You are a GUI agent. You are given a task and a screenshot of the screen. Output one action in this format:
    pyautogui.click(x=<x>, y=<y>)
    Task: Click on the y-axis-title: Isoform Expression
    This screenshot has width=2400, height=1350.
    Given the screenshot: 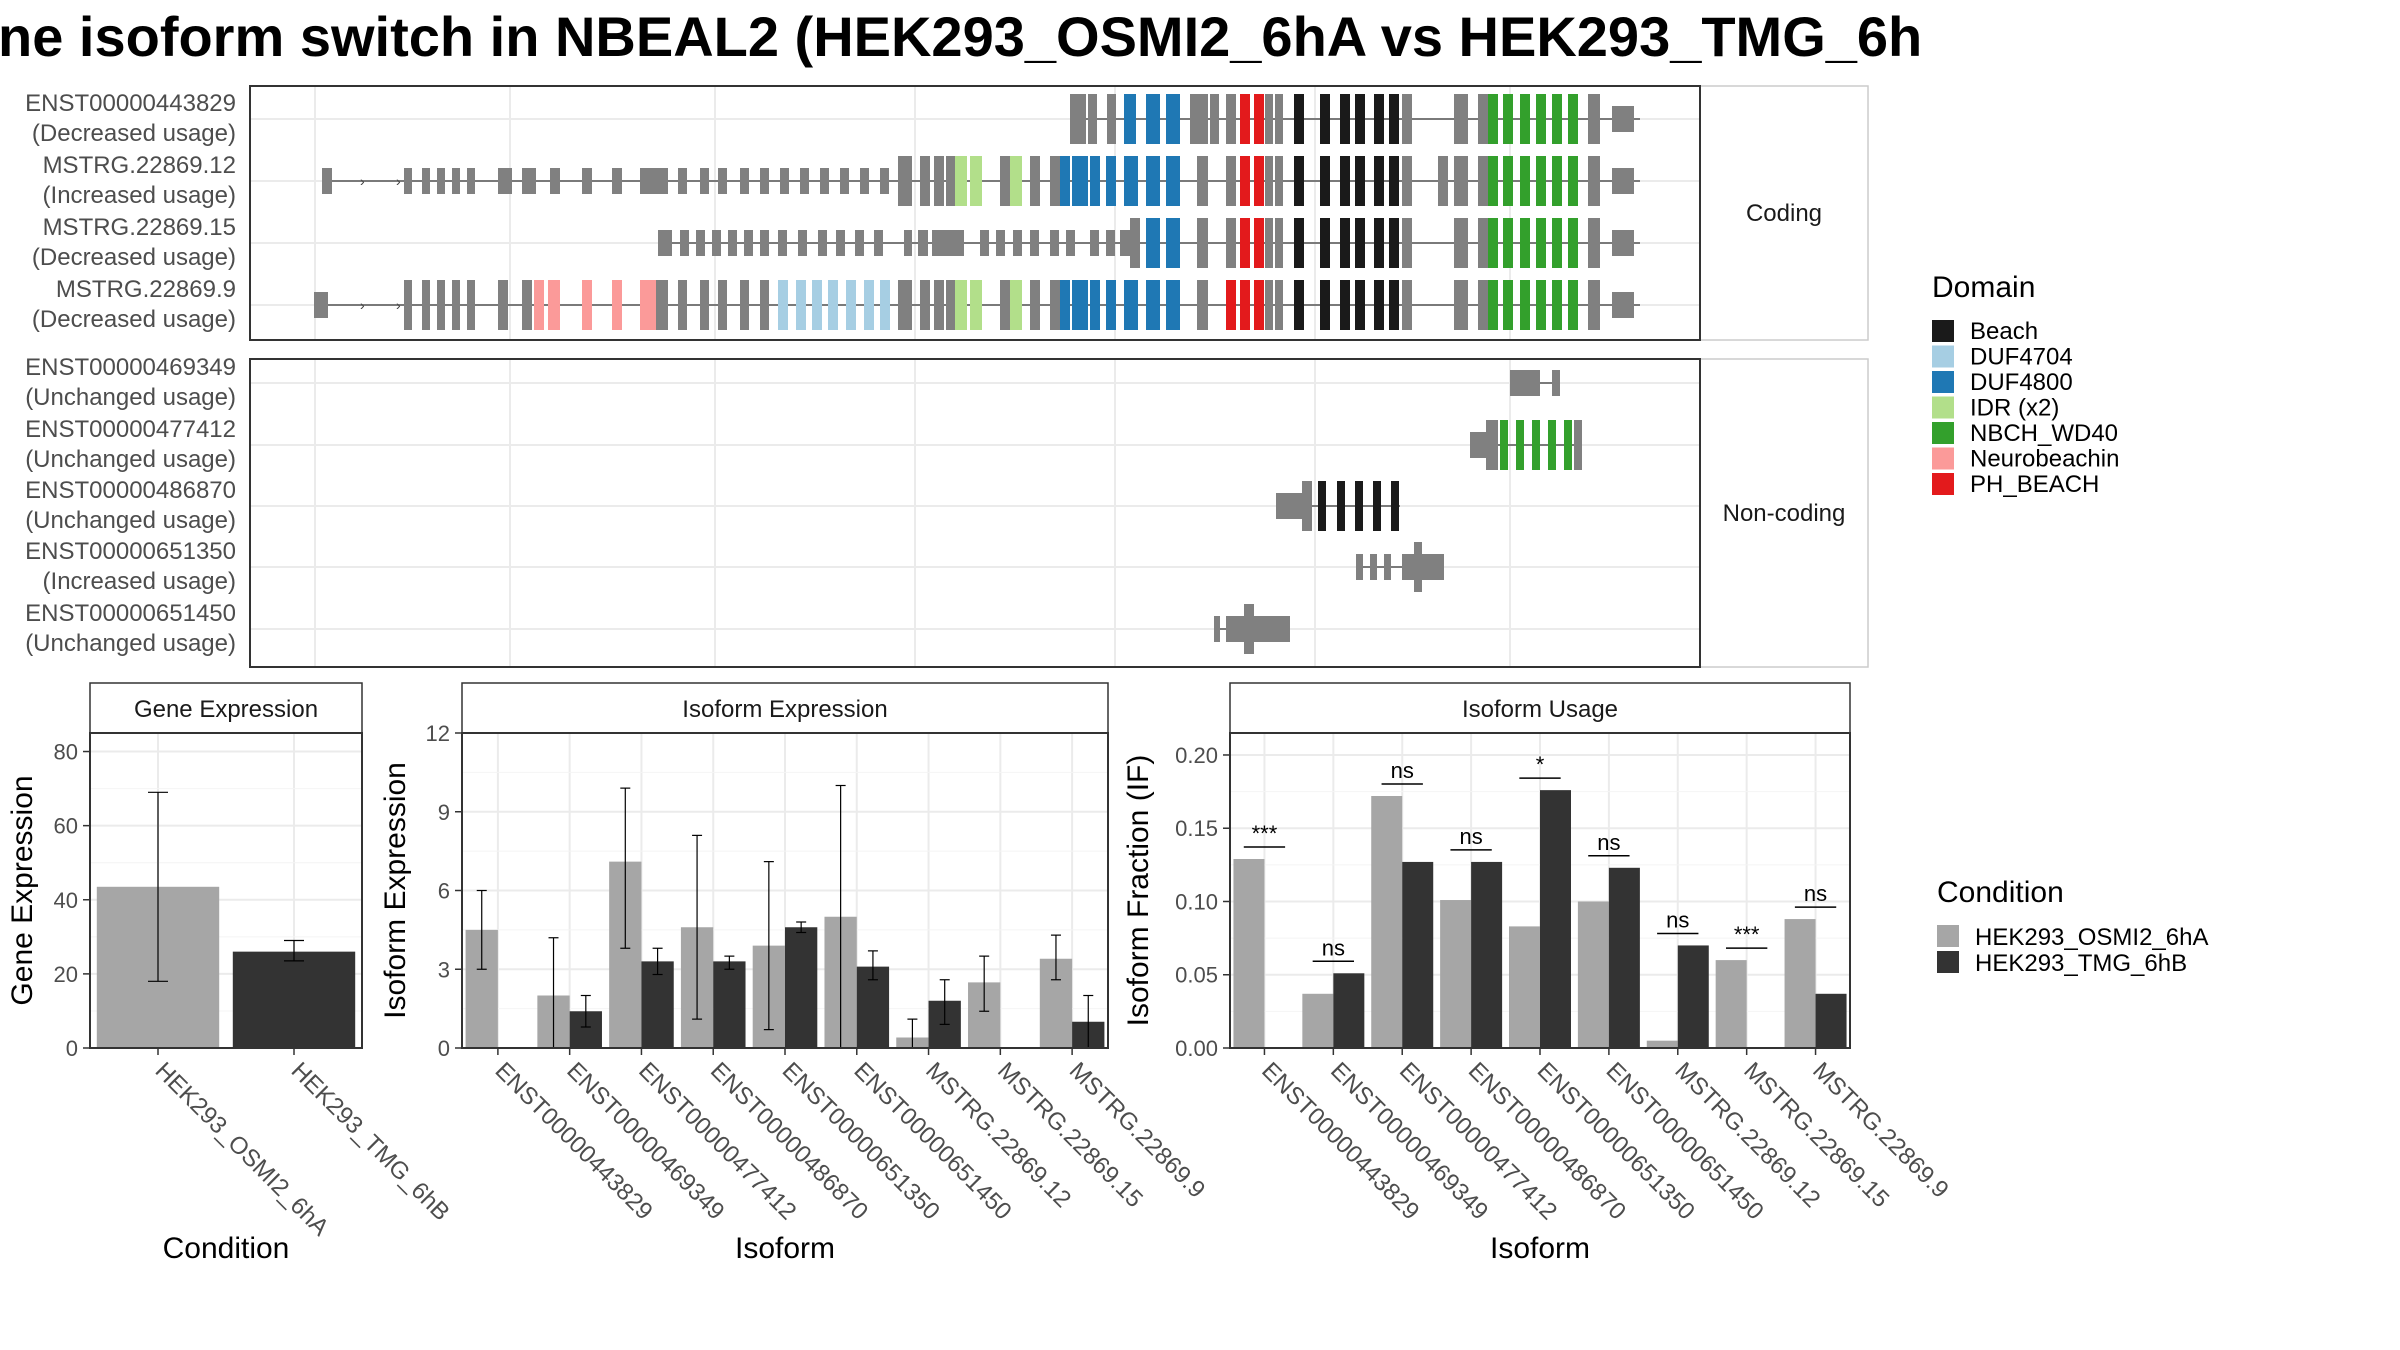 What is the action you would take?
    pyautogui.click(x=395, y=890)
    